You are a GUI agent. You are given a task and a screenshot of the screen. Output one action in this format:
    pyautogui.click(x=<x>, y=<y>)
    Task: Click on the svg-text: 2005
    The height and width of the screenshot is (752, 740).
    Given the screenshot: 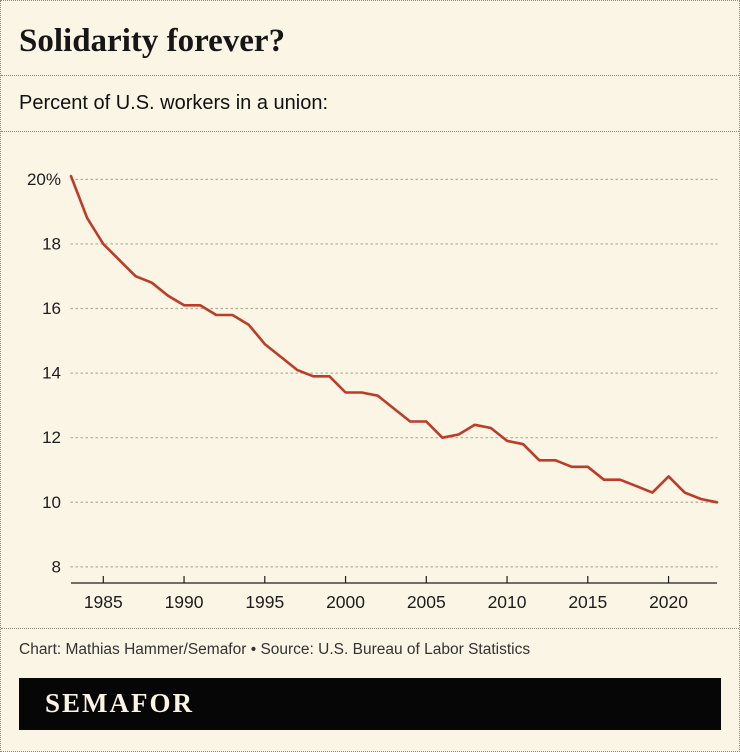 What is the action you would take?
    pyautogui.click(x=426, y=602)
    